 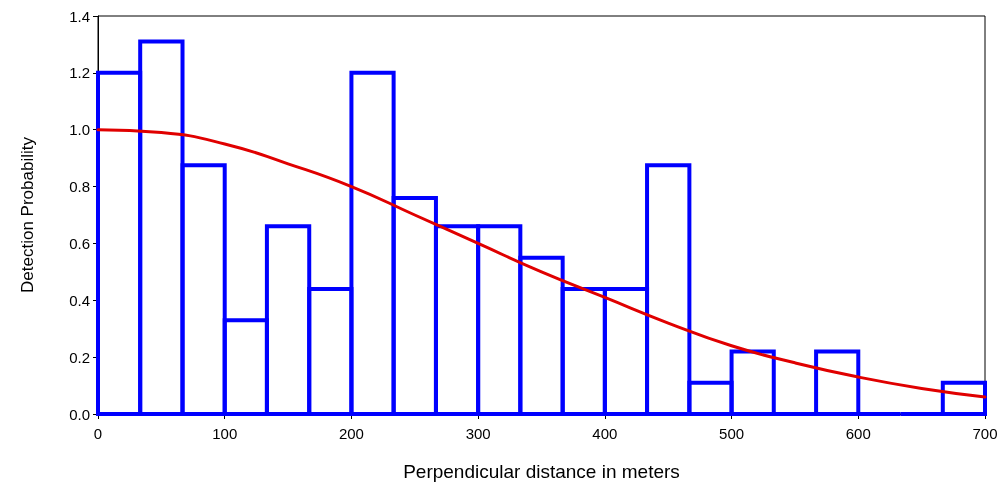 What do you see at coordinates (732, 433) in the screenshot?
I see `x-tick-label: 500` at bounding box center [732, 433].